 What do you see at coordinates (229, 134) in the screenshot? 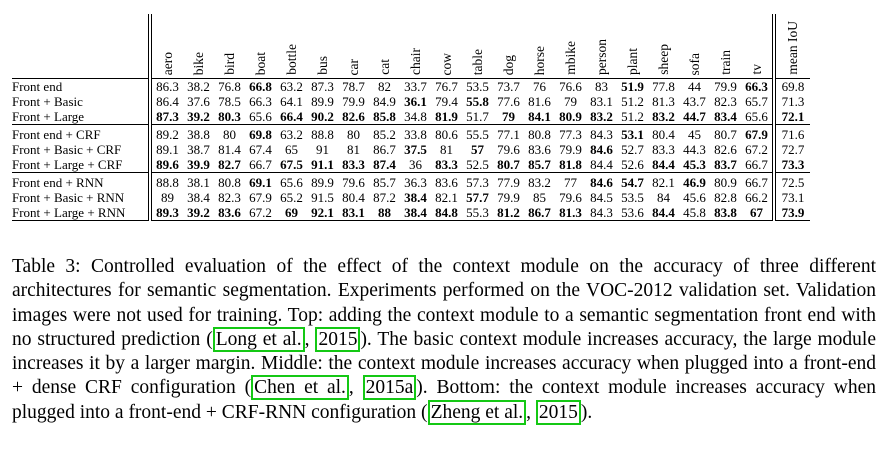
I see `value-cell: 80` at bounding box center [229, 134].